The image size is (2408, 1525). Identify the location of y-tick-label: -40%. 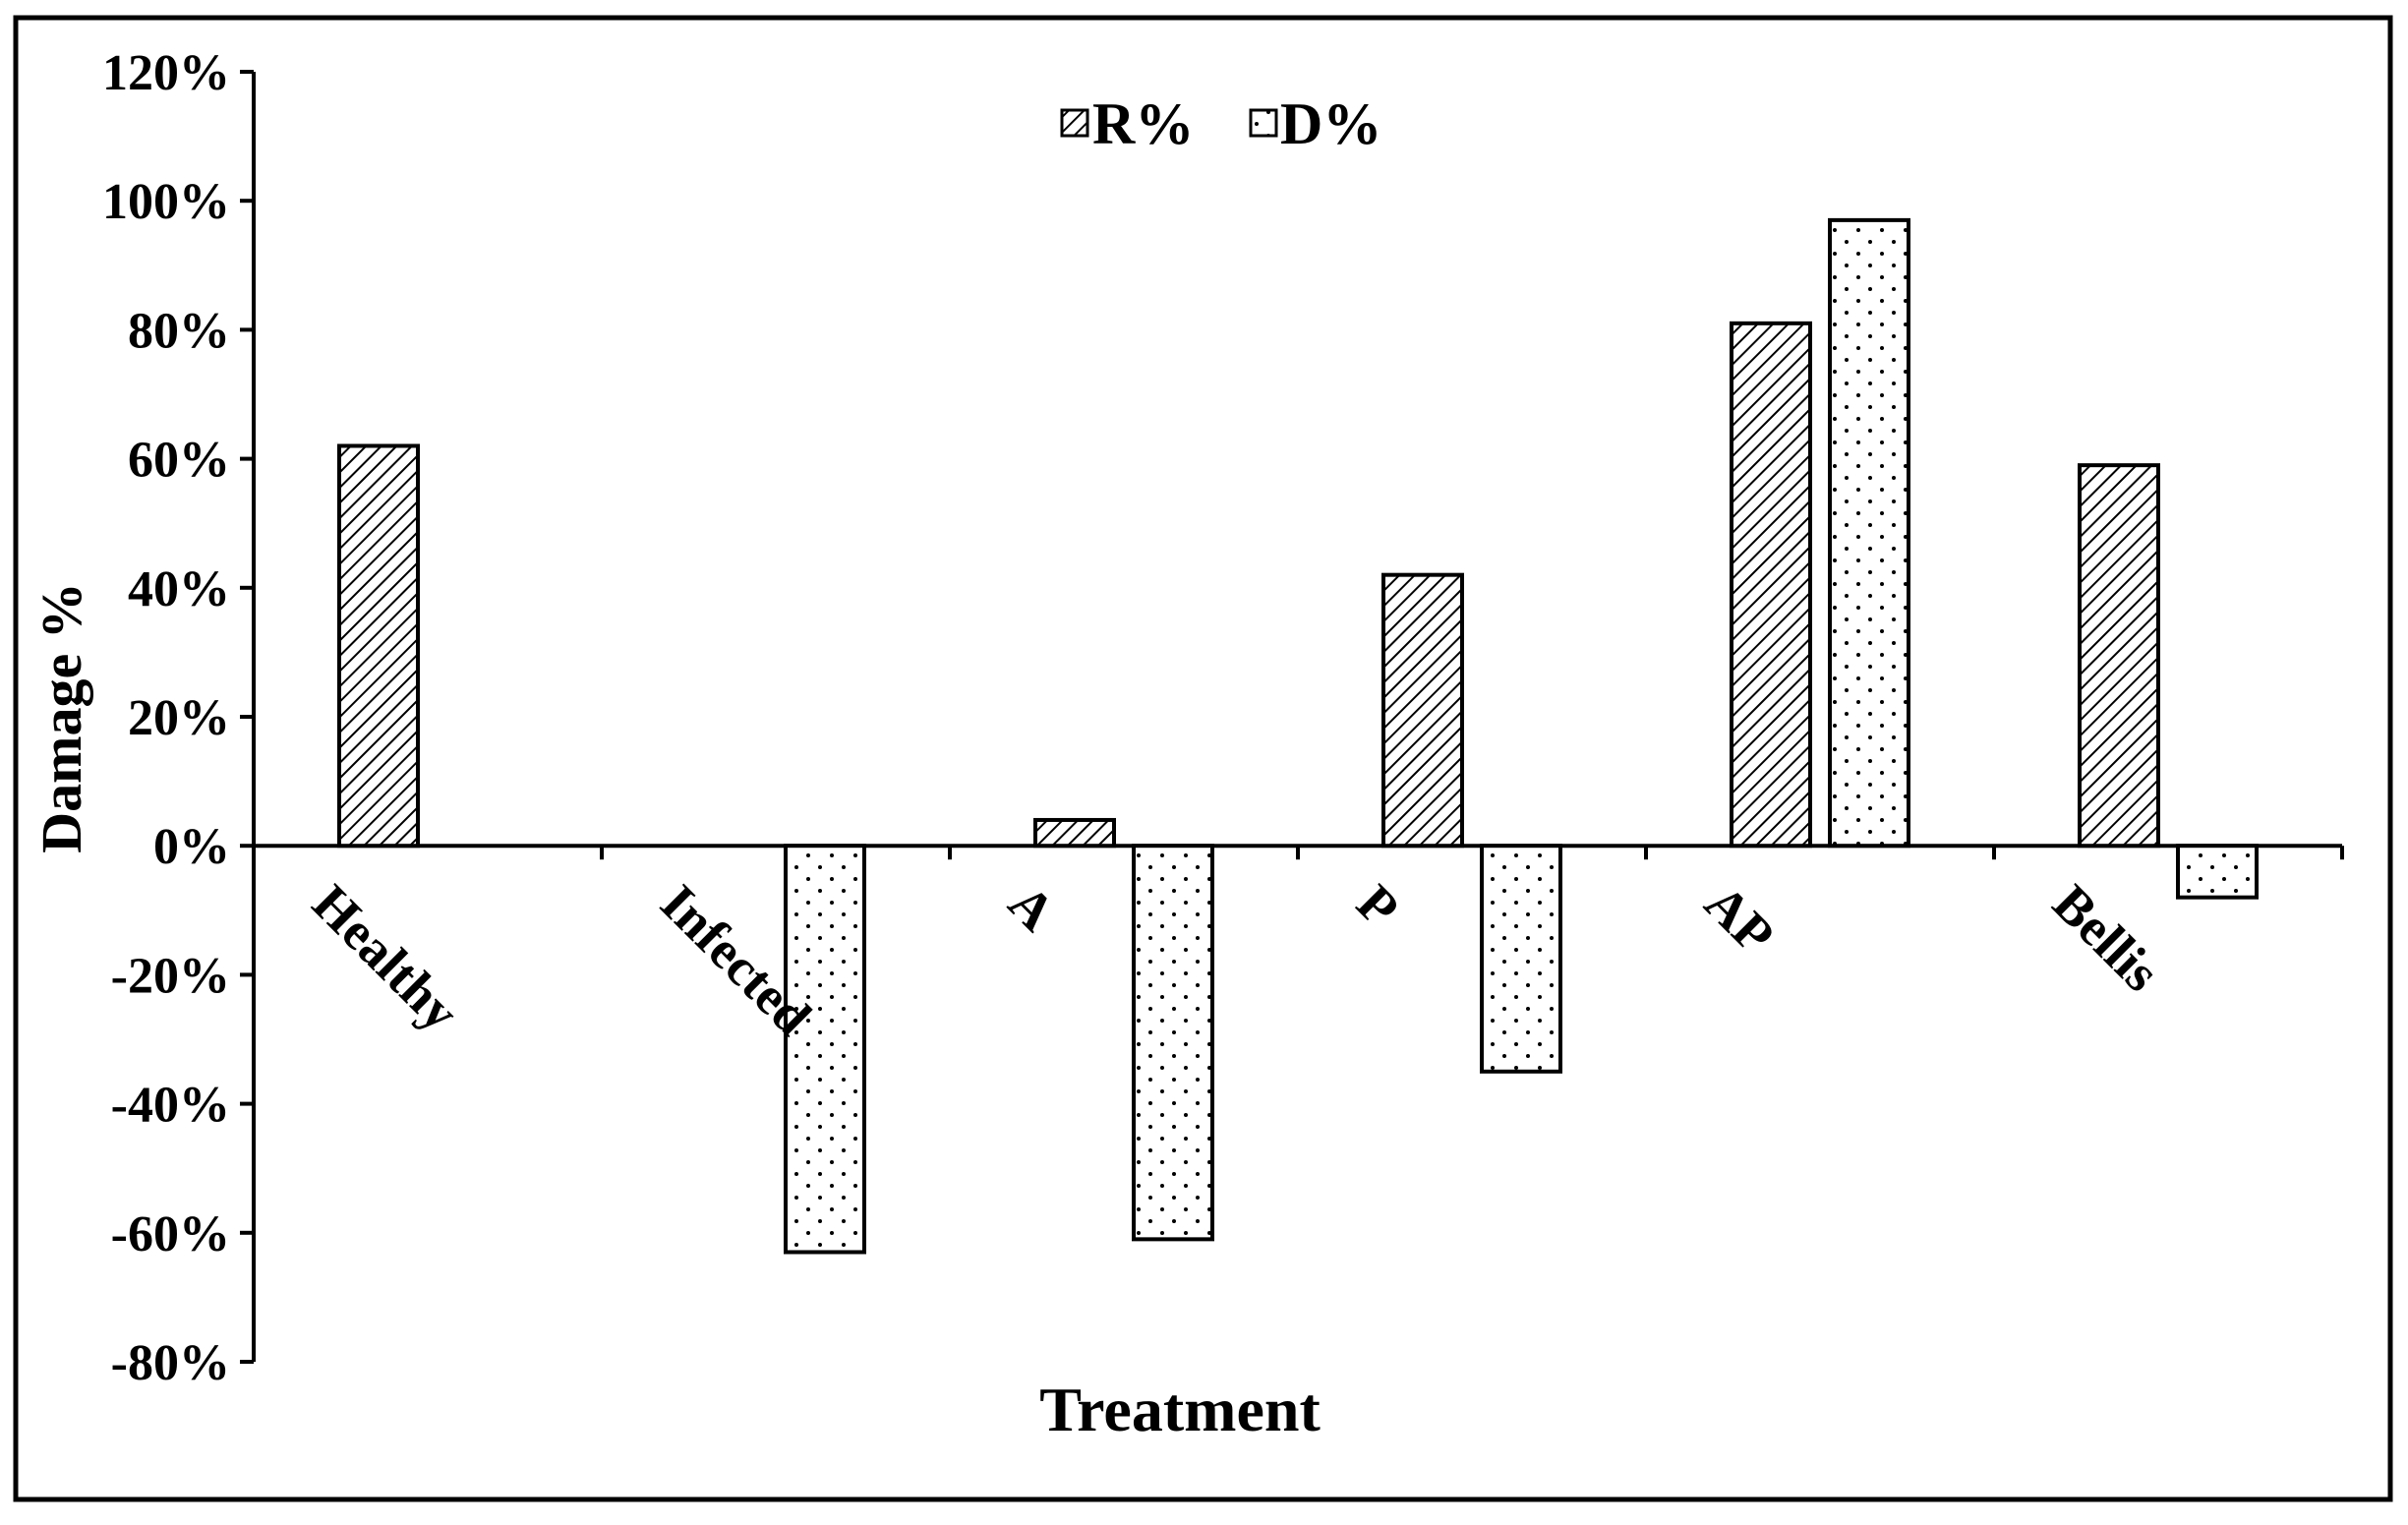
(170, 1106).